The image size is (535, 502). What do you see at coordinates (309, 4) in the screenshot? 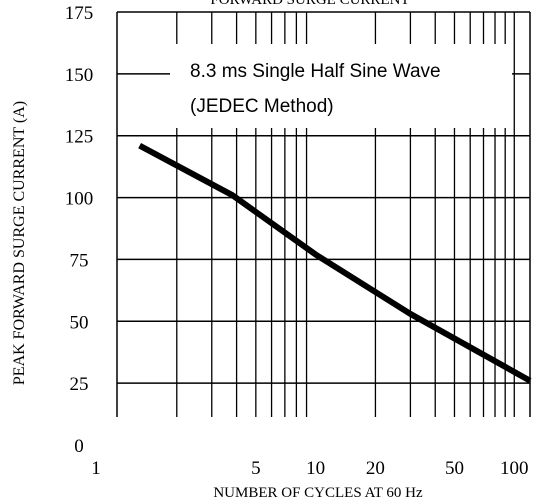
I see `chart-title: FORWARD SURGE CURRENT` at bounding box center [309, 4].